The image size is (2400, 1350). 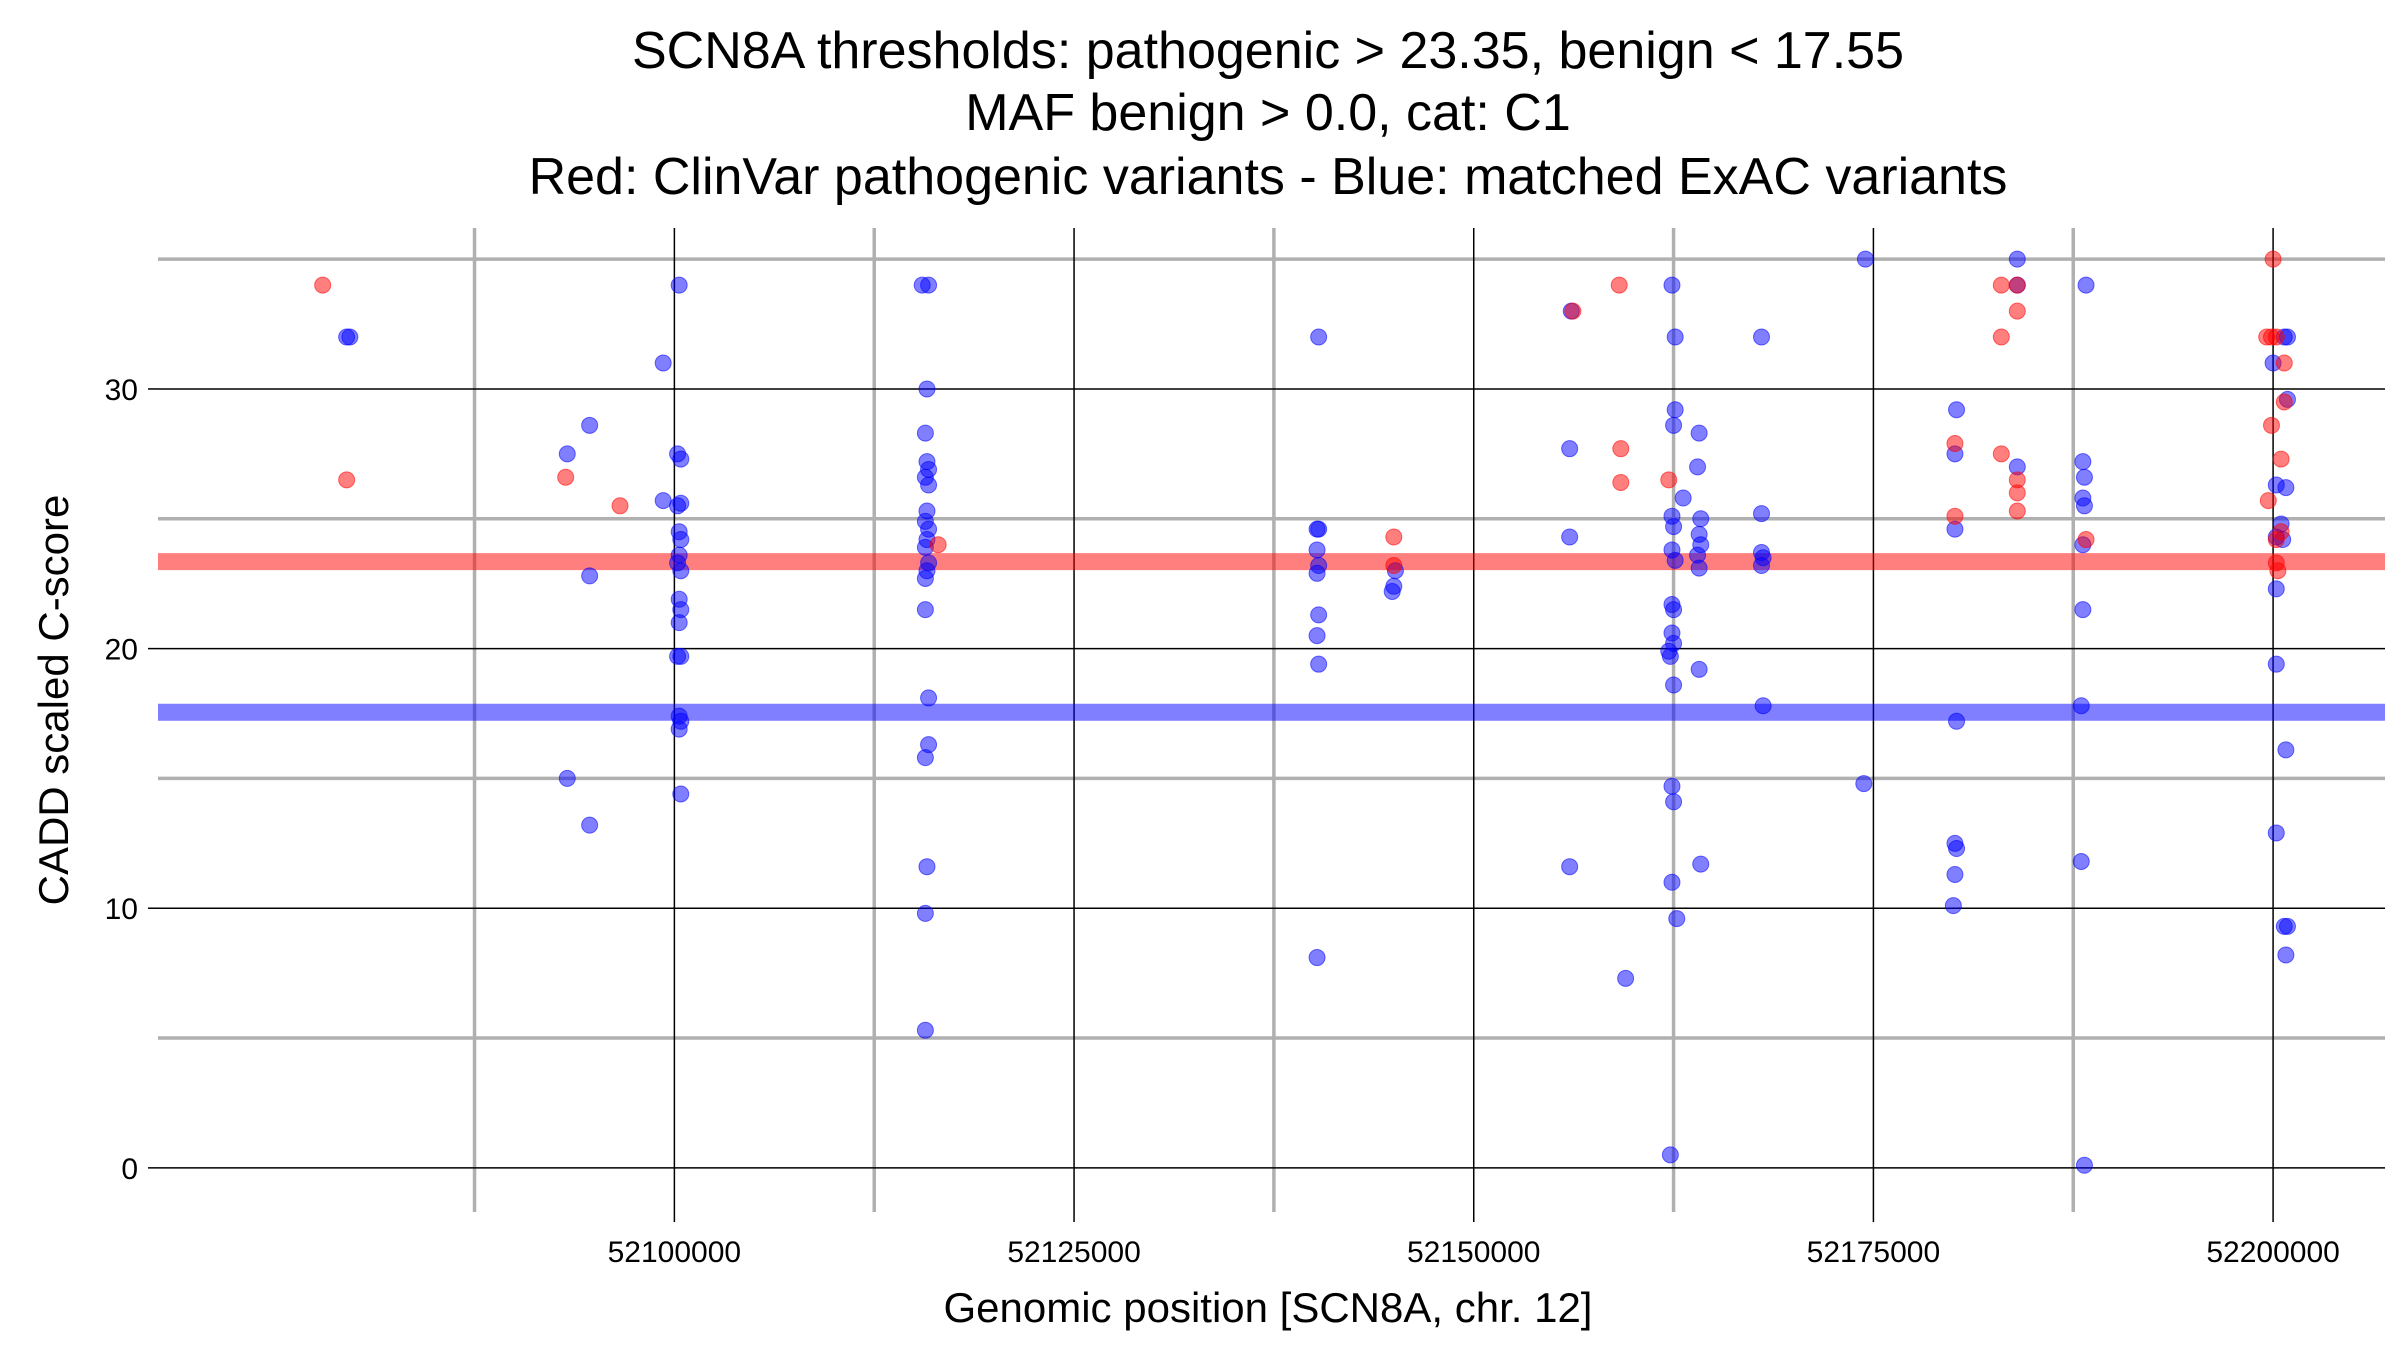 What do you see at coordinates (121, 390) in the screenshot?
I see `y-tick-label: 30` at bounding box center [121, 390].